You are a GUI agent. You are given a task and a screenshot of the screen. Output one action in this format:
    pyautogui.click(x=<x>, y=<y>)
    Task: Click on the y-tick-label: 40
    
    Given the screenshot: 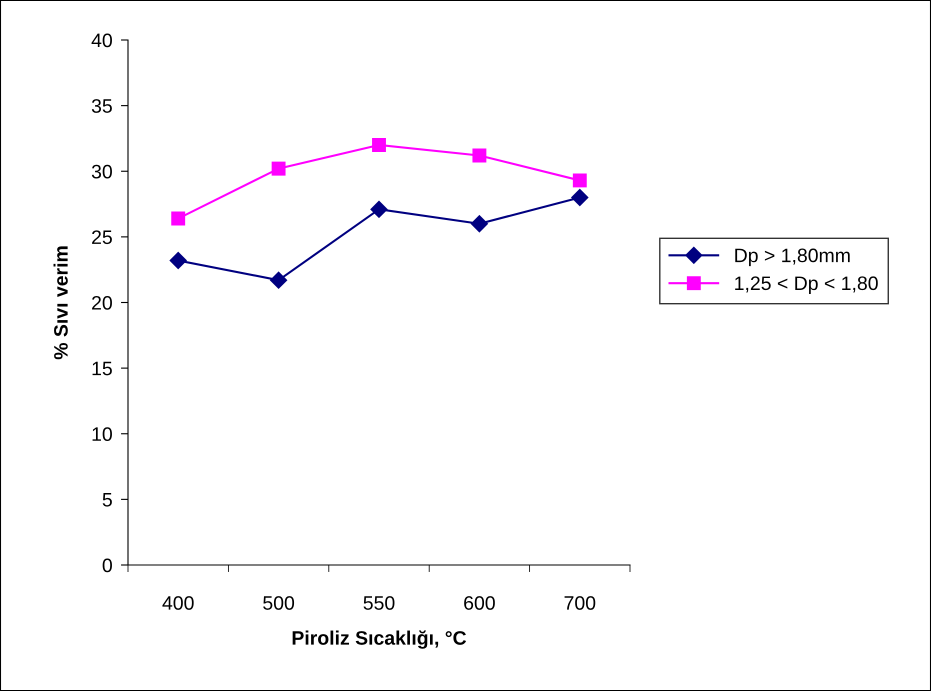 What is the action you would take?
    pyautogui.click(x=102, y=40)
    